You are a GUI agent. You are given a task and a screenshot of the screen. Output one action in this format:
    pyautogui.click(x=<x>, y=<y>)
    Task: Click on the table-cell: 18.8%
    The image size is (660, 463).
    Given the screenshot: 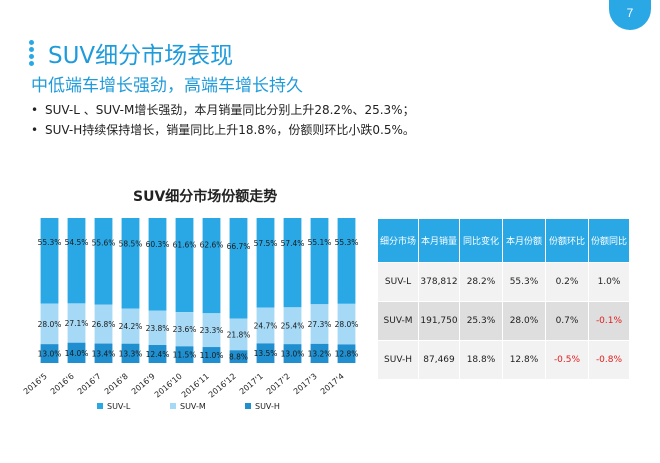 What is the action you would take?
    pyautogui.click(x=481, y=360)
    